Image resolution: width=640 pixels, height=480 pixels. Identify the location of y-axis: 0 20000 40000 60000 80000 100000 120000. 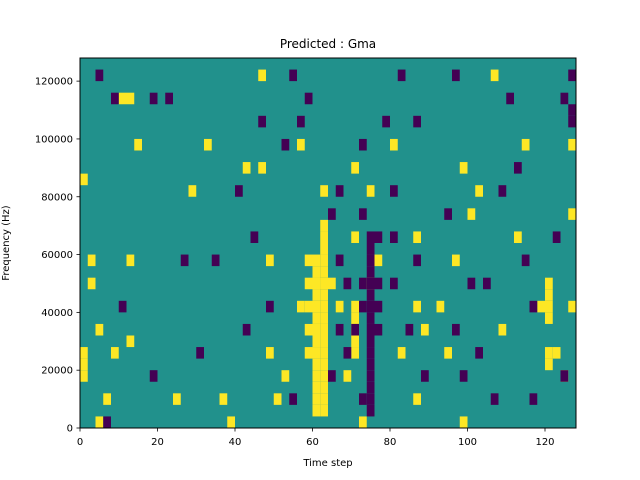
(57, 256).